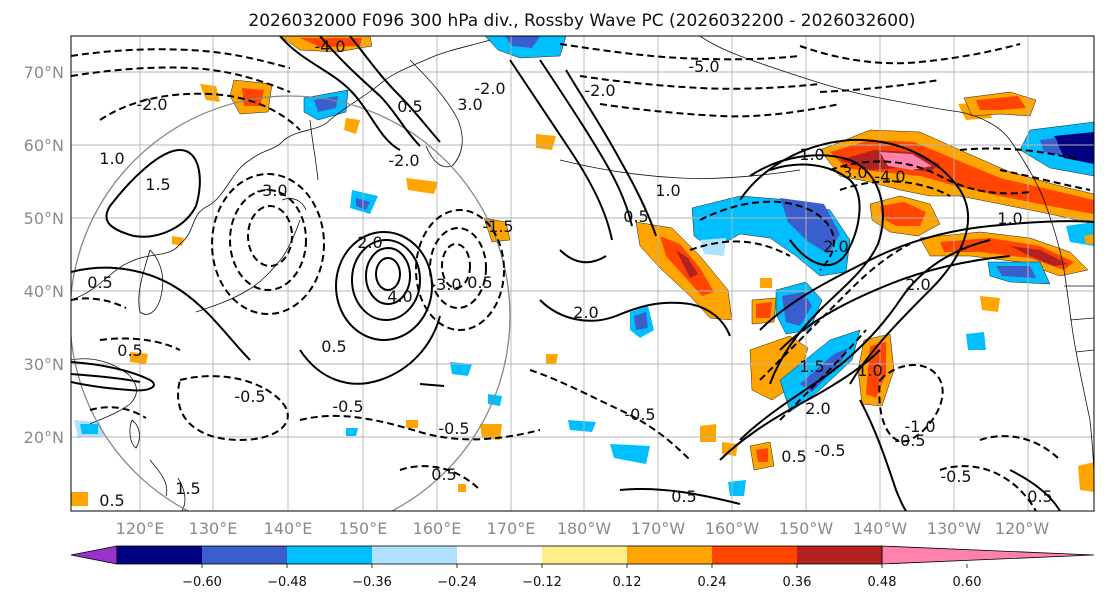 Image resolution: width=1105 pixels, height=604 pixels. I want to click on coast-kamchatka, so click(436, 113).